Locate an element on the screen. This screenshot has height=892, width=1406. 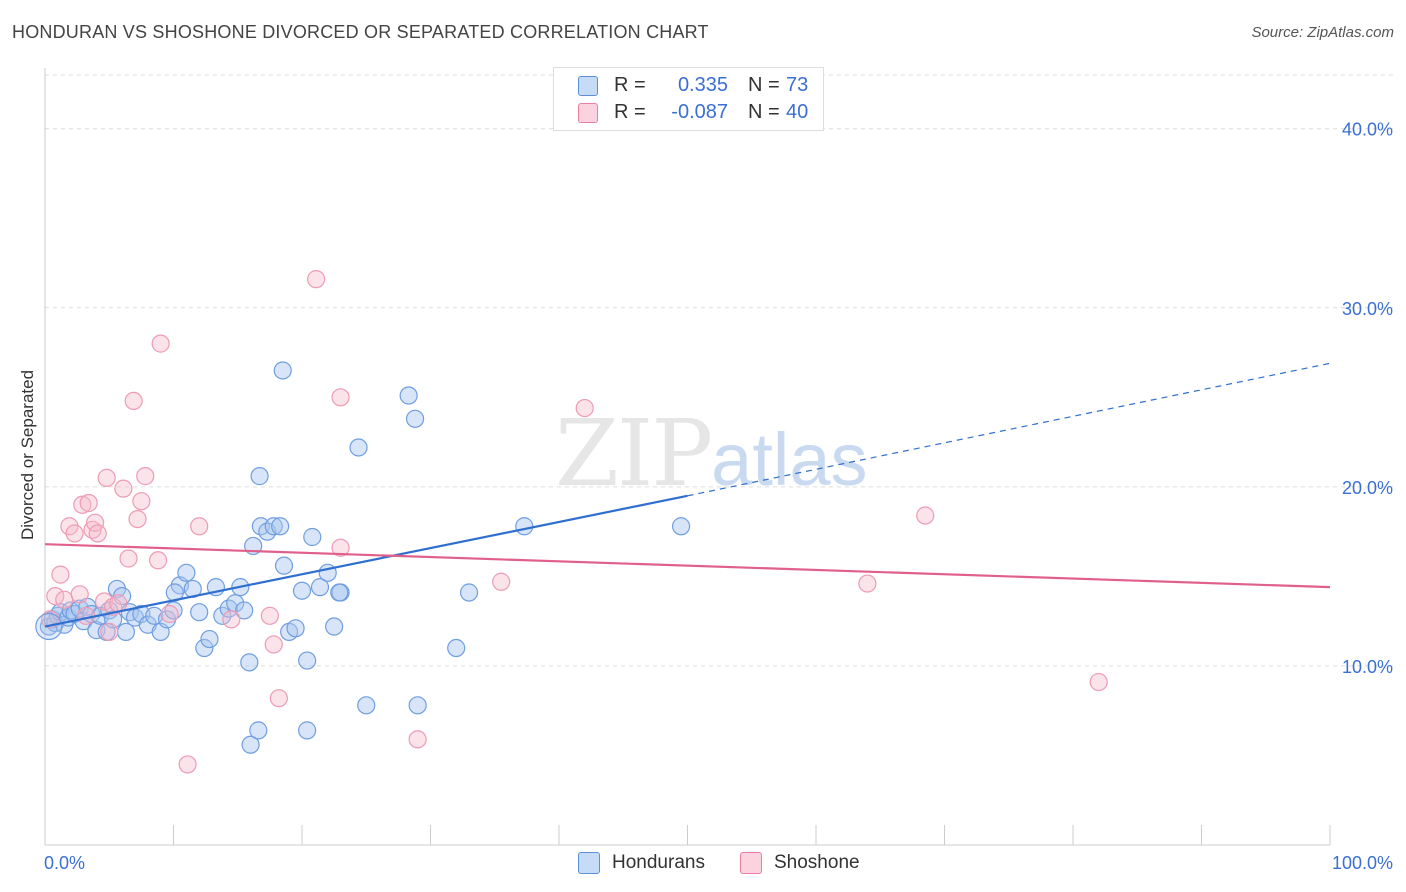
y-tick-label: 20.0% is located at coordinates (1367, 488).